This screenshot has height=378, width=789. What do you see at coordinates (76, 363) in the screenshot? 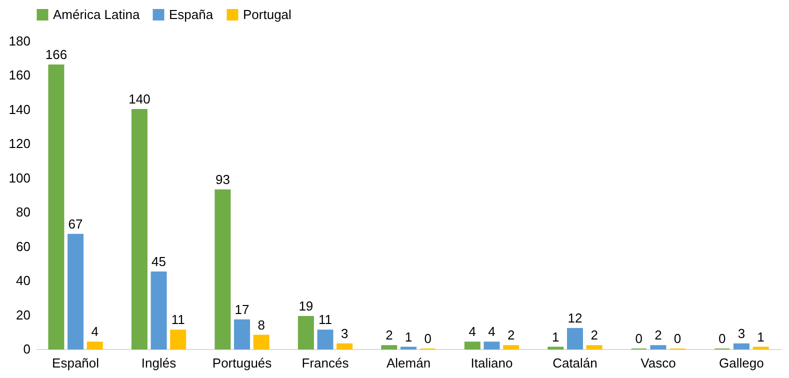
I see `x-tick-label: Español` at bounding box center [76, 363].